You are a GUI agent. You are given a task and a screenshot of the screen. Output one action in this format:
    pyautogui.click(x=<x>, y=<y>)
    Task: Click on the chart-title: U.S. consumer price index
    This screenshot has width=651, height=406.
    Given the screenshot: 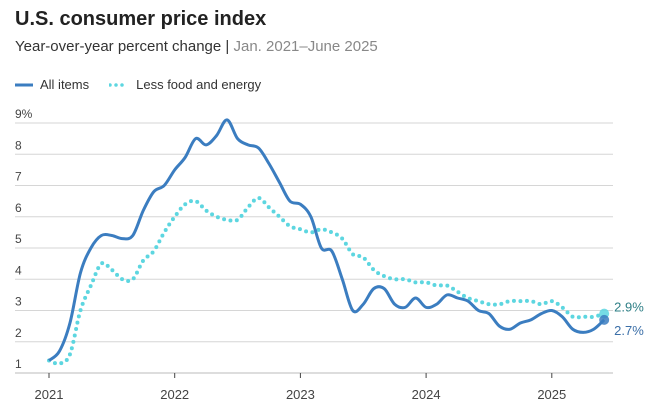 What is the action you would take?
    pyautogui.click(x=141, y=19)
    